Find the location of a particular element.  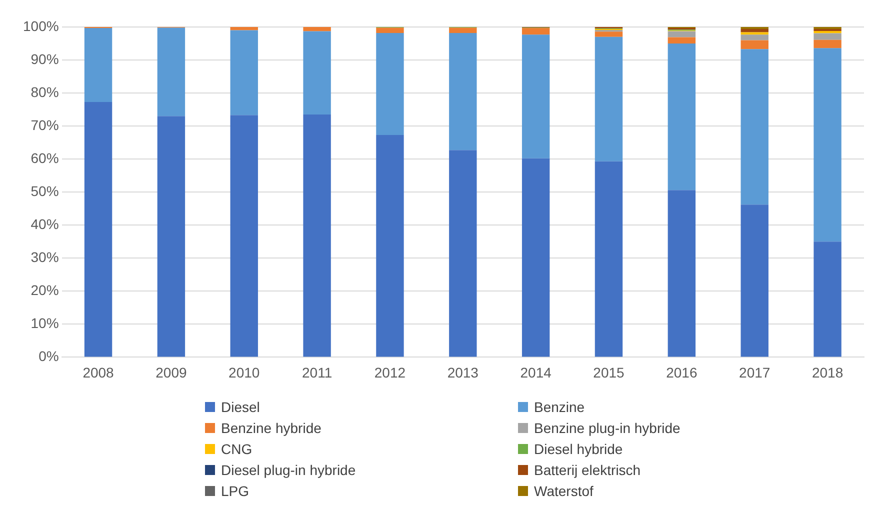

x-tick-label: 2008 is located at coordinates (98, 372).